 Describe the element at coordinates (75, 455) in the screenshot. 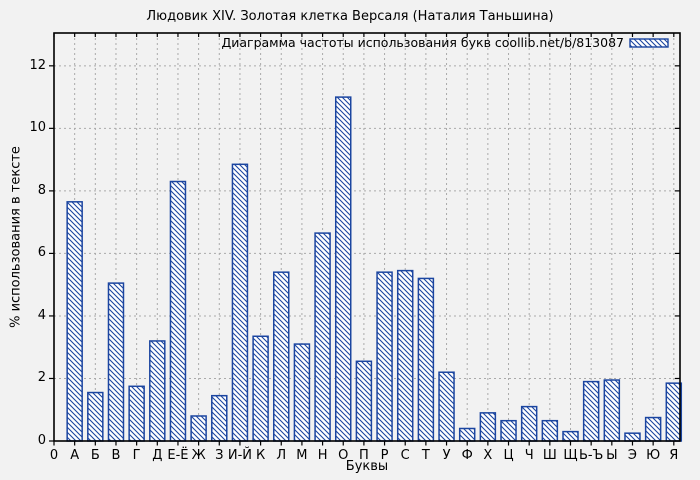

I see `x-tick-label: А` at that location.